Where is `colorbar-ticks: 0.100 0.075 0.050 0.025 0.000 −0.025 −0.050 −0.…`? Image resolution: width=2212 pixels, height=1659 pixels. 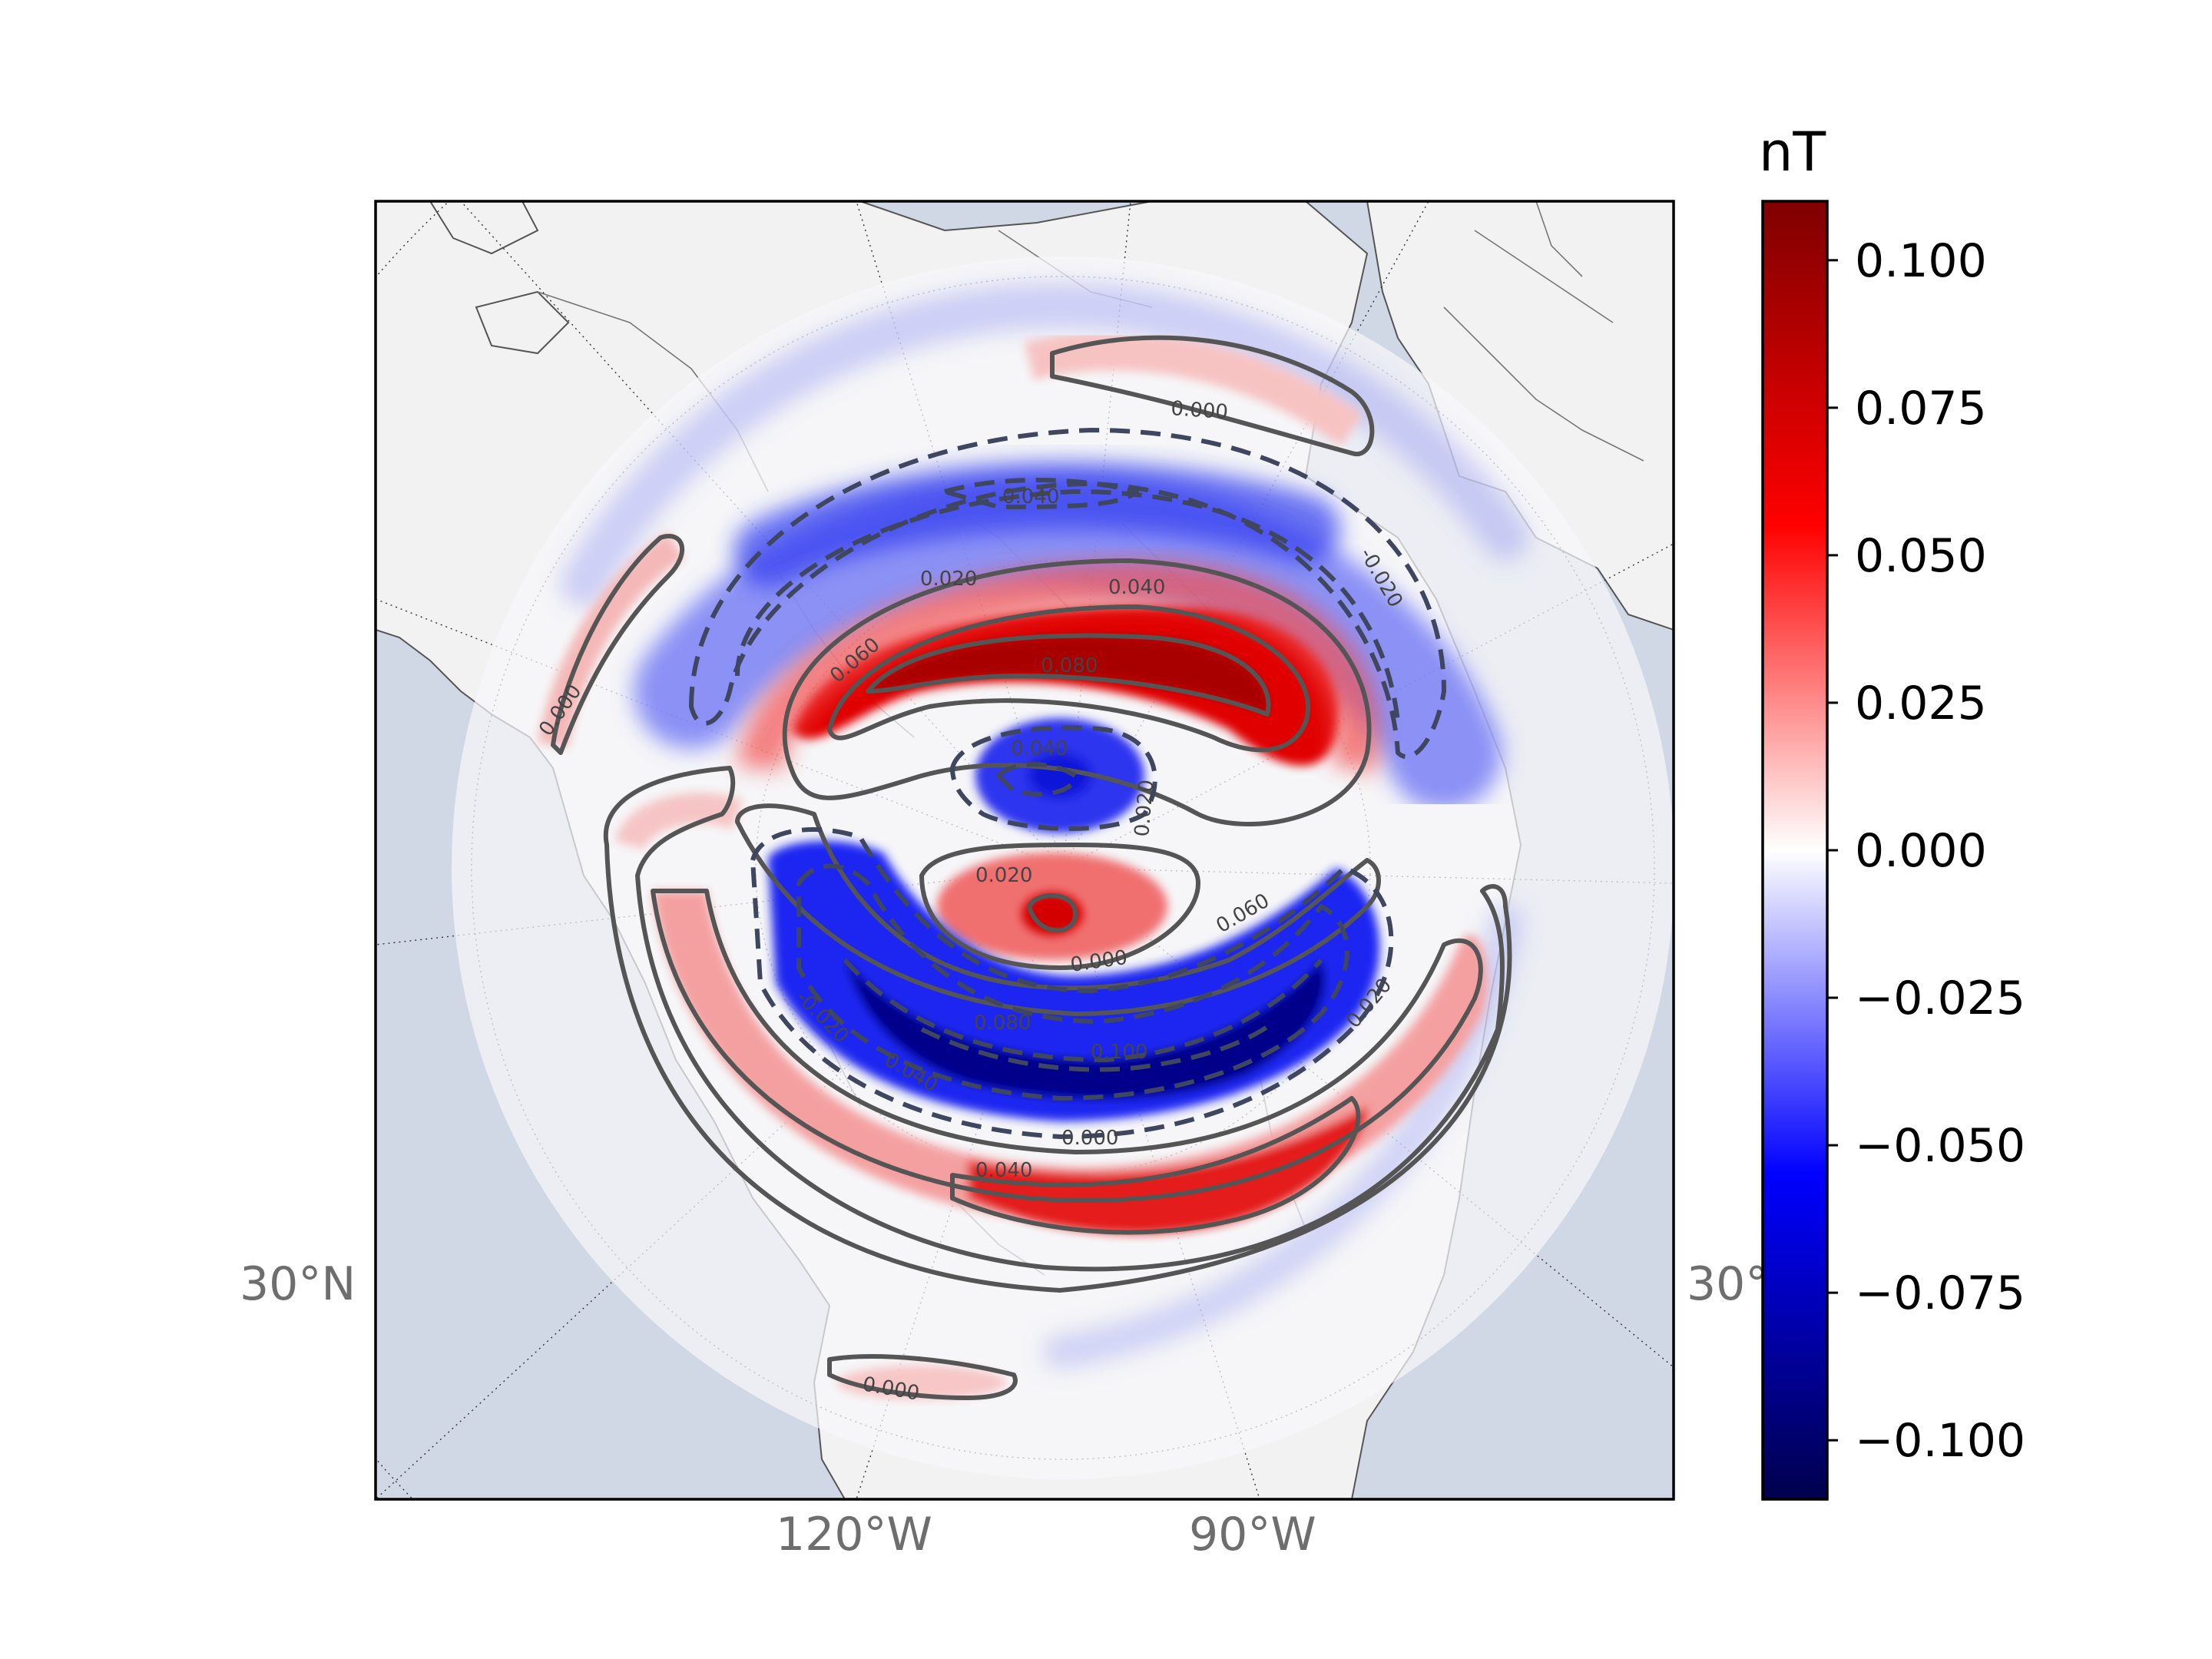
colorbar-ticks: 0.100 0.075 0.050 0.025 0.000 −0.025 −0.050 −0.… is located at coordinates (1926, 851).